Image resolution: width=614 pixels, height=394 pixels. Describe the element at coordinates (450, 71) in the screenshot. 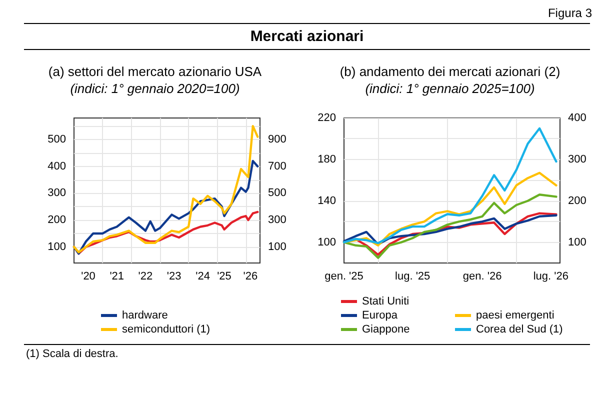

I see `chart-title: (b) andamento dei mercati azionari (2)` at that location.